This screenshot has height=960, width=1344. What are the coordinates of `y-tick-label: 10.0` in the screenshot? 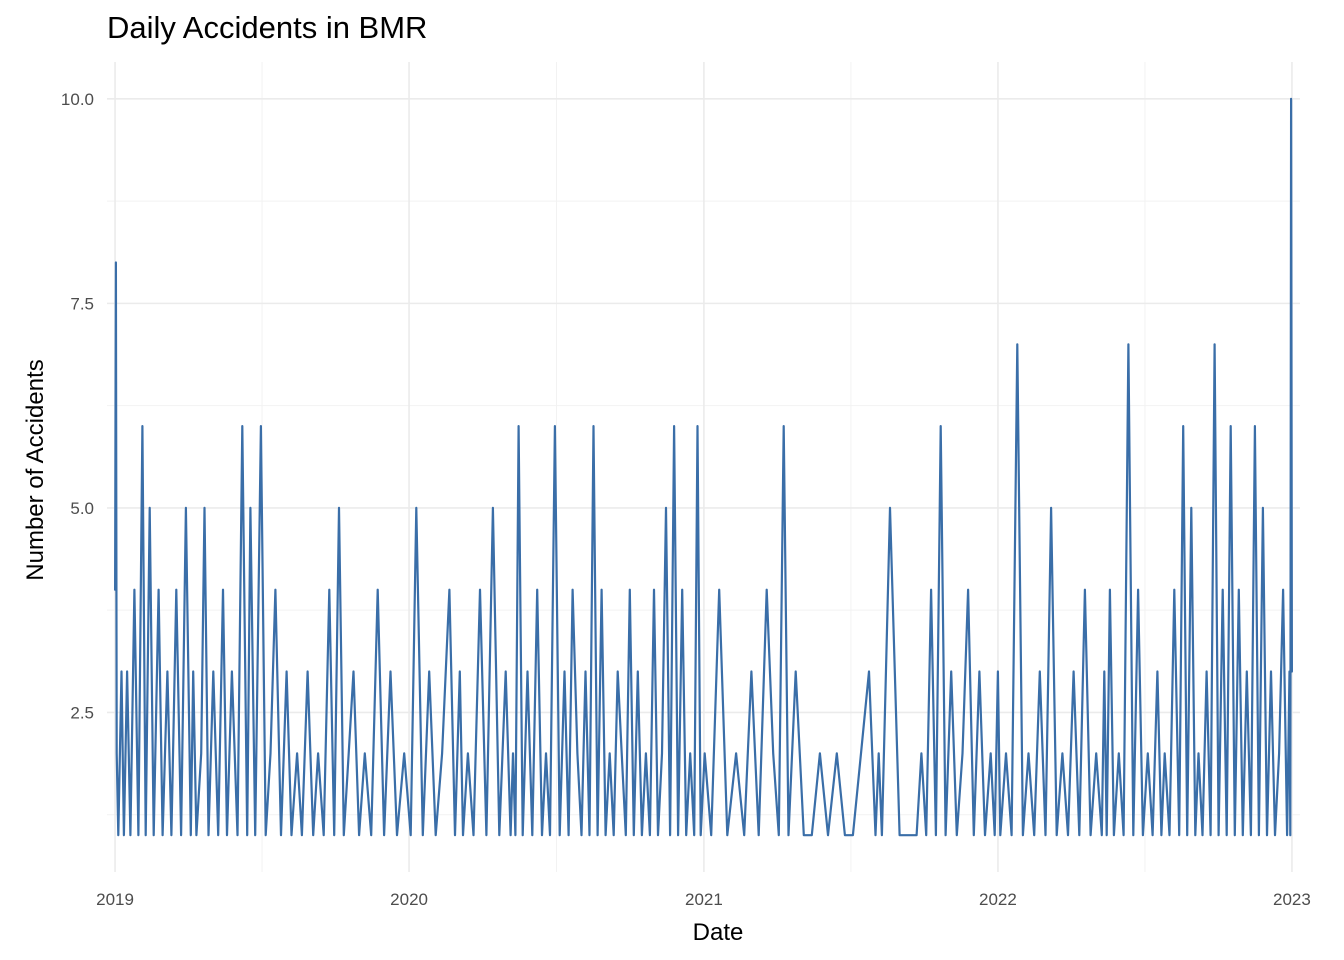 It's located at (77, 99).